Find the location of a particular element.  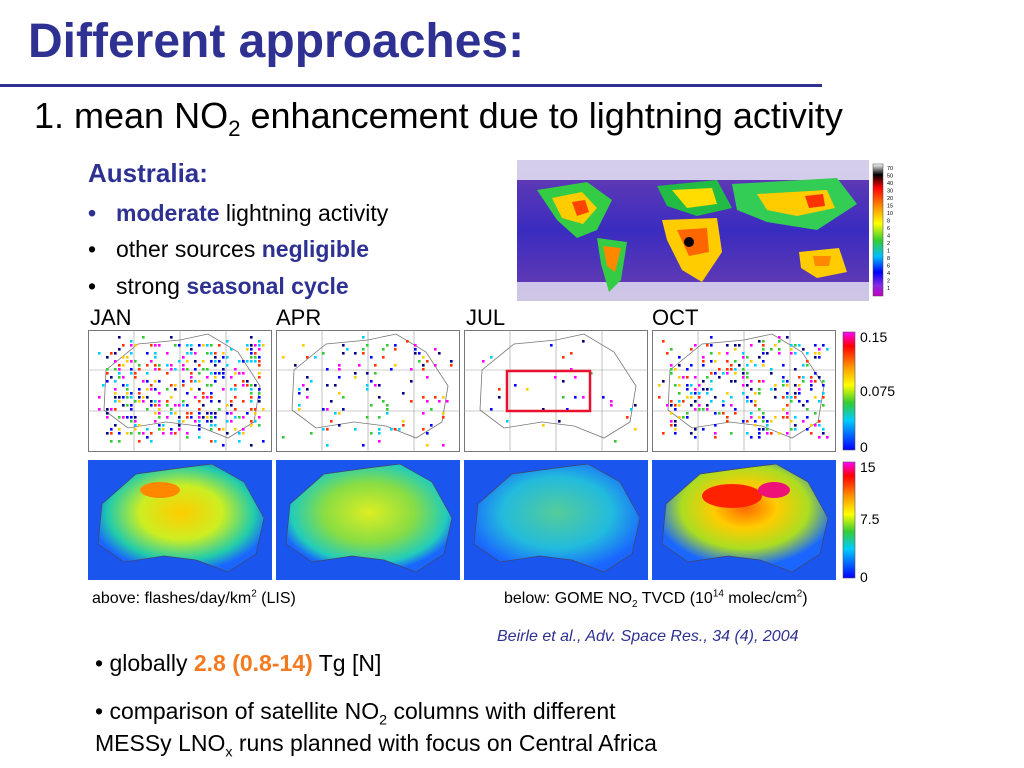

globally-pre: • globally is located at coordinates (144, 663).